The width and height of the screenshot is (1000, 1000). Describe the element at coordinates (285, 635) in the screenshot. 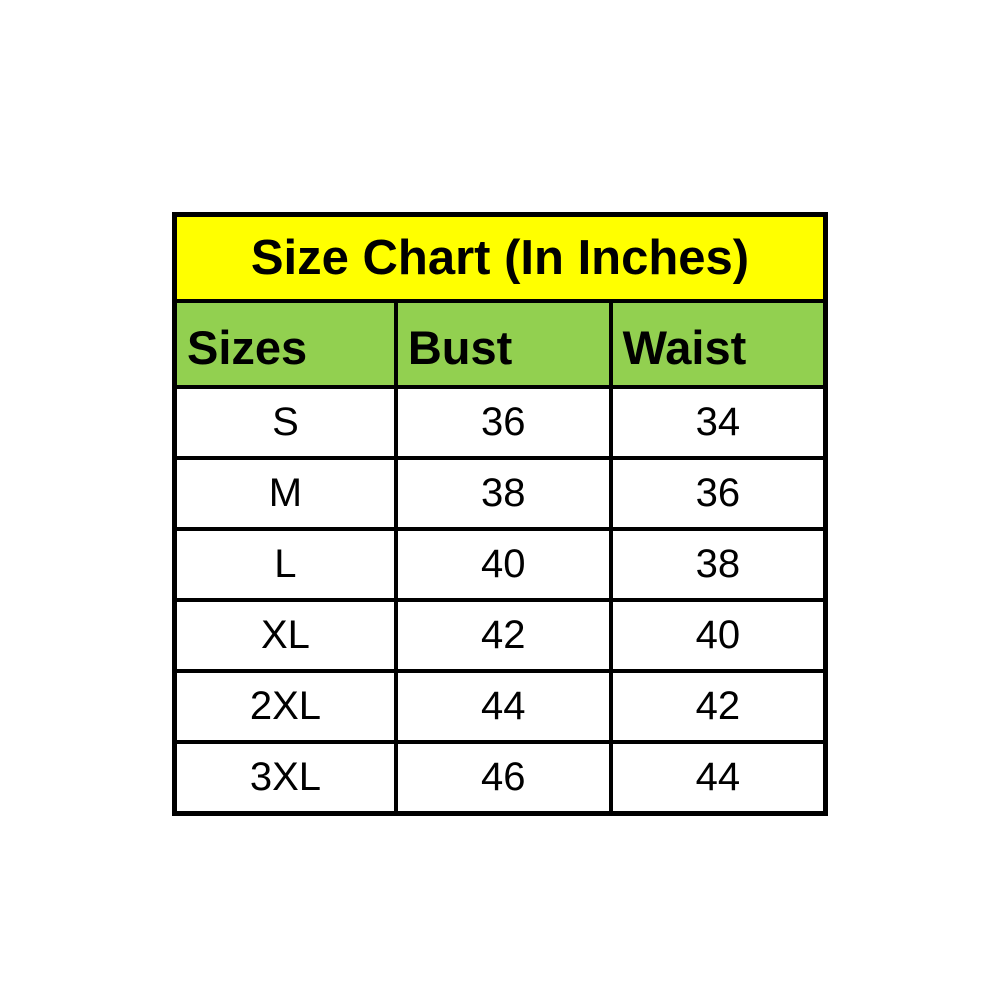

I see `size-cell: XL` at that location.